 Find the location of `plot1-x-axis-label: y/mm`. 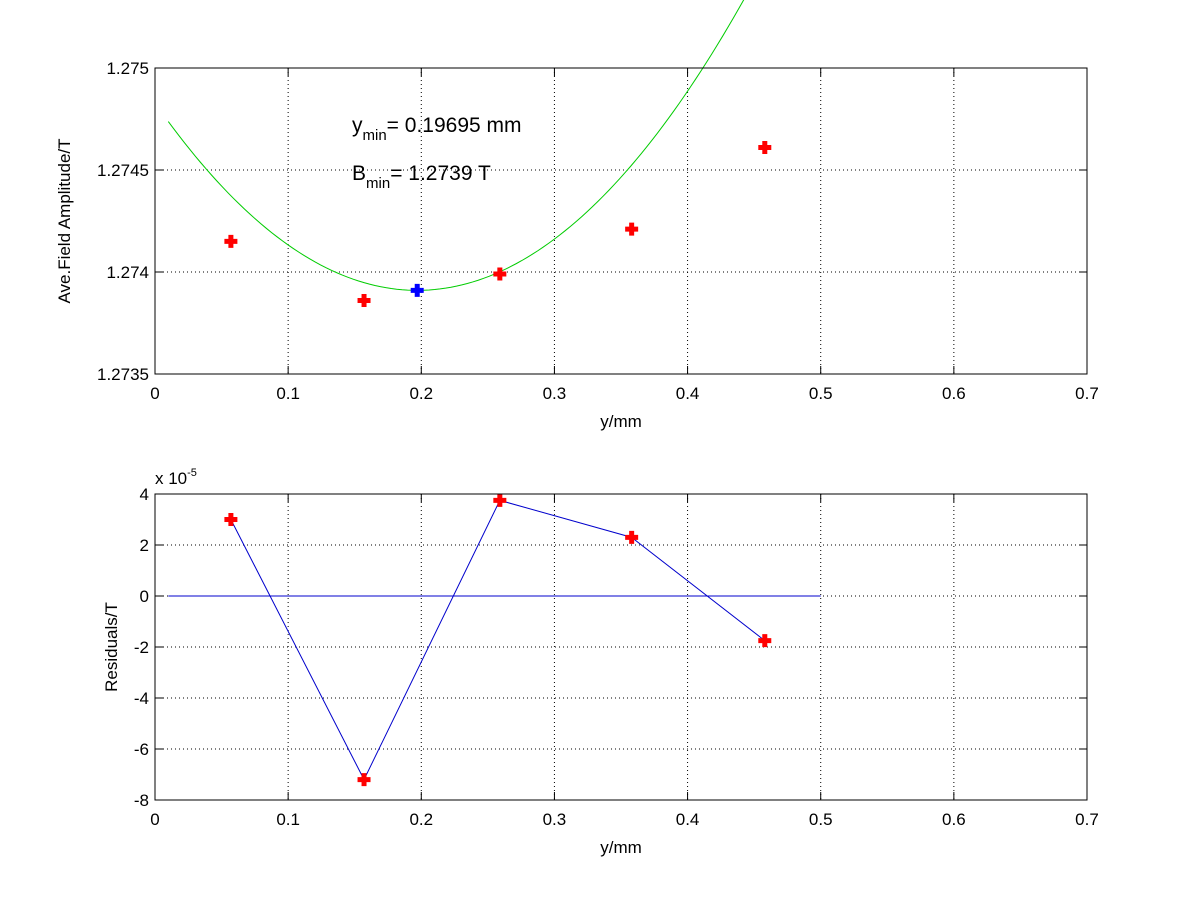

plot1-x-axis-label: y/mm is located at coordinates (621, 421).